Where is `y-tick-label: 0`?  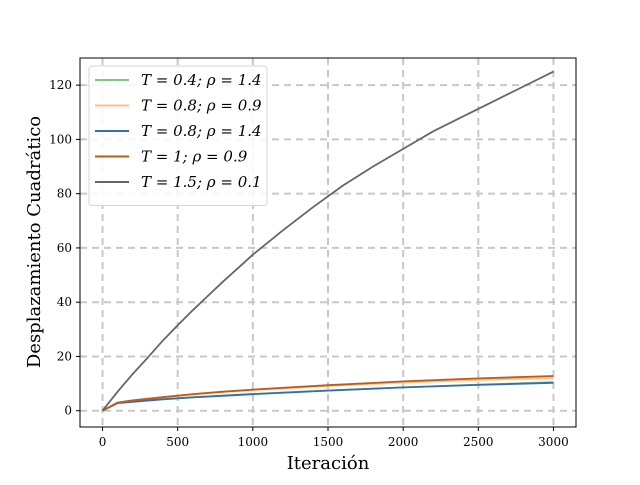 y-tick-label: 0 is located at coordinates (68, 411).